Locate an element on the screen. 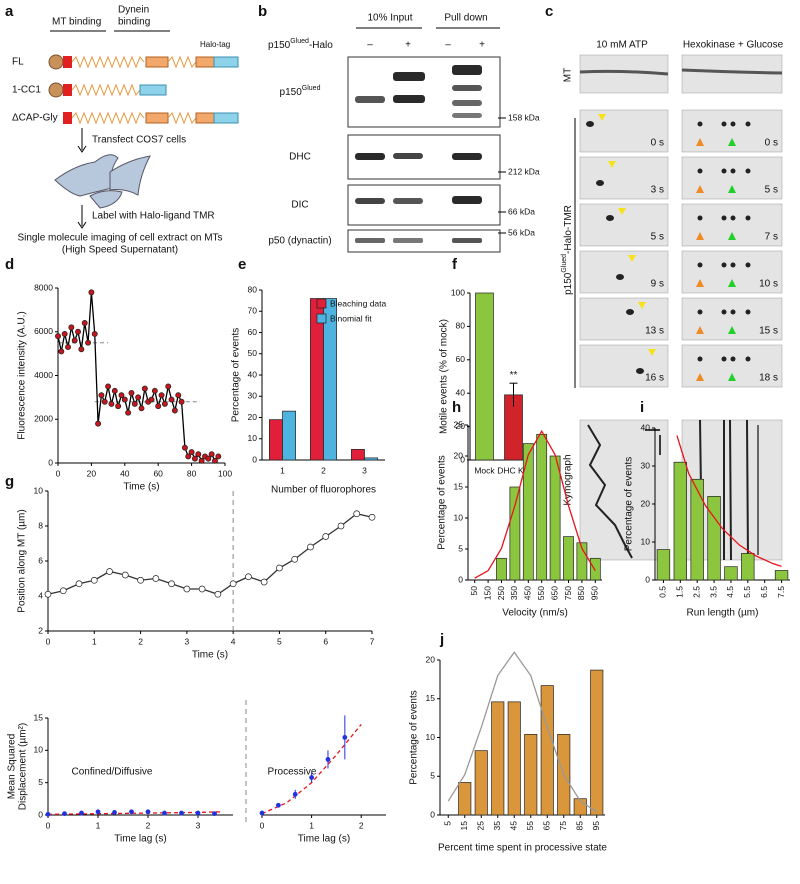 Image resolution: width=800 pixels, height=884 pixels. x-tick-label: 5 is located at coordinates (279, 641).